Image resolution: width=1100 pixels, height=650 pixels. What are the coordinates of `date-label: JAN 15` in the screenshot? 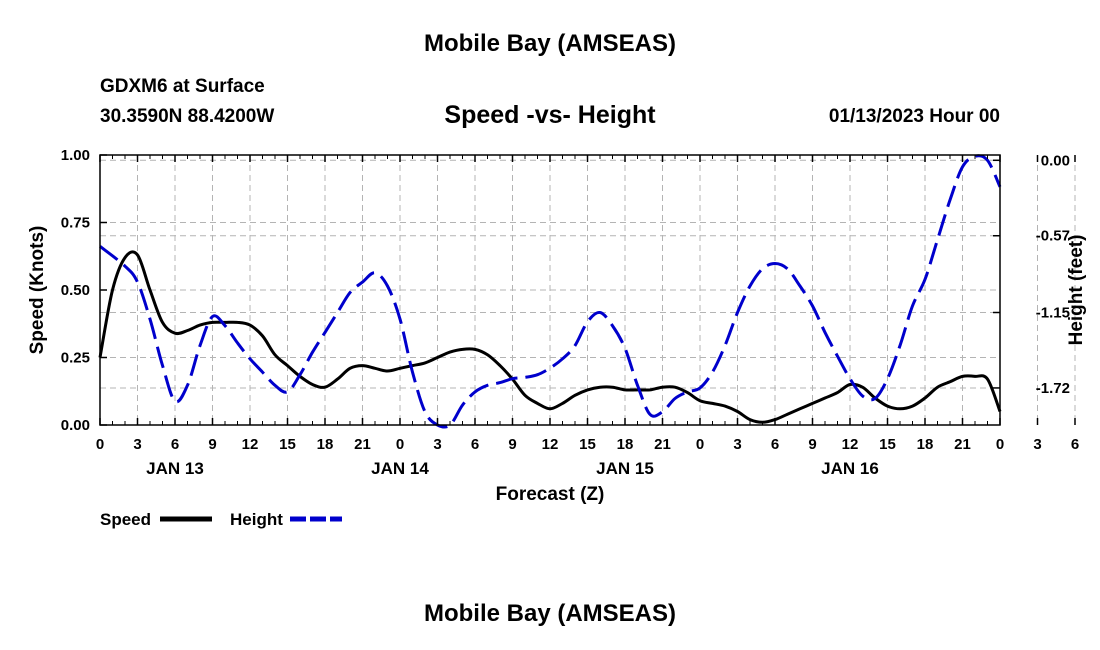 It's located at (625, 468).